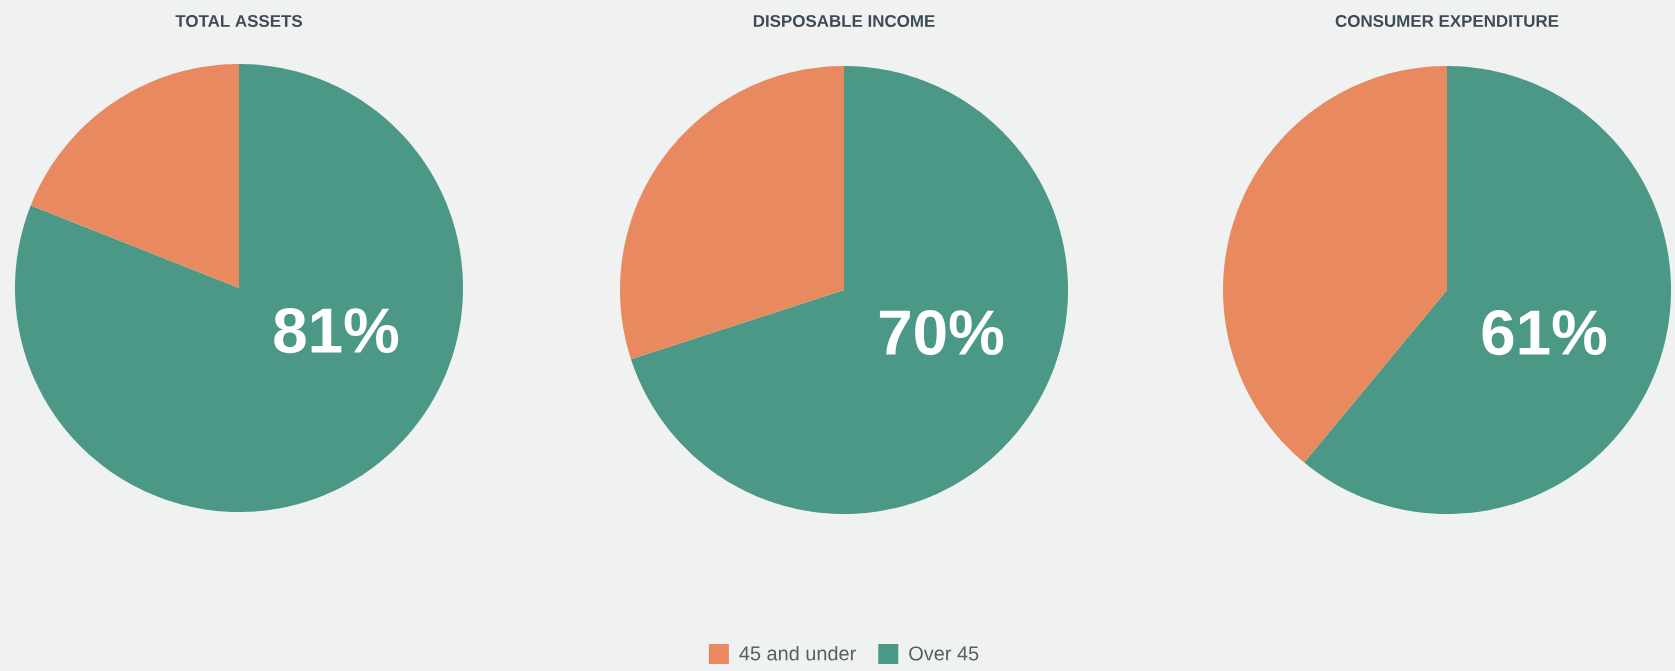 The height and width of the screenshot is (671, 1675). Describe the element at coordinates (1447, 20) in the screenshot. I see `chart-title: CONSUMER EXPENDITURE` at that location.